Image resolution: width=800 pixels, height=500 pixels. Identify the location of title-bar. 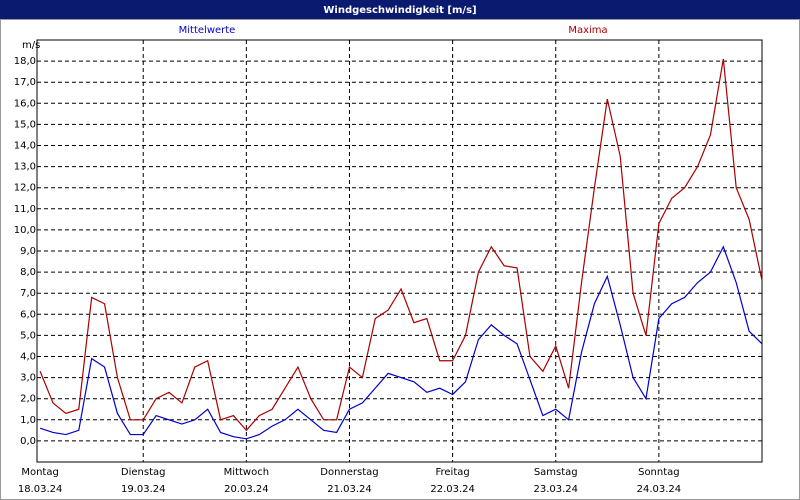
(400, 9).